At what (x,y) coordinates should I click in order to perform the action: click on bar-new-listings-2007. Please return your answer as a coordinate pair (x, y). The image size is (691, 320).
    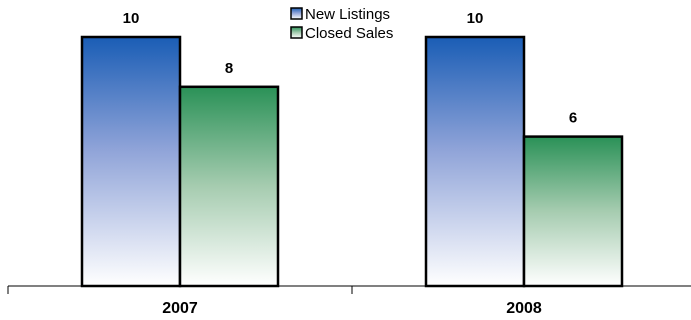
    Looking at the image, I should click on (131, 161).